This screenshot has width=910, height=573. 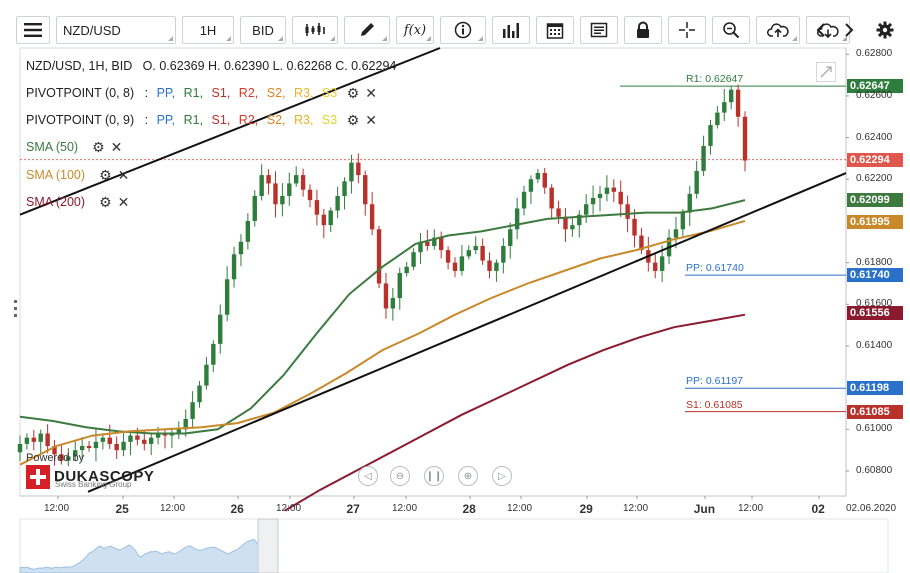 I want to click on sma200-label: SMA (200), so click(x=56, y=201).